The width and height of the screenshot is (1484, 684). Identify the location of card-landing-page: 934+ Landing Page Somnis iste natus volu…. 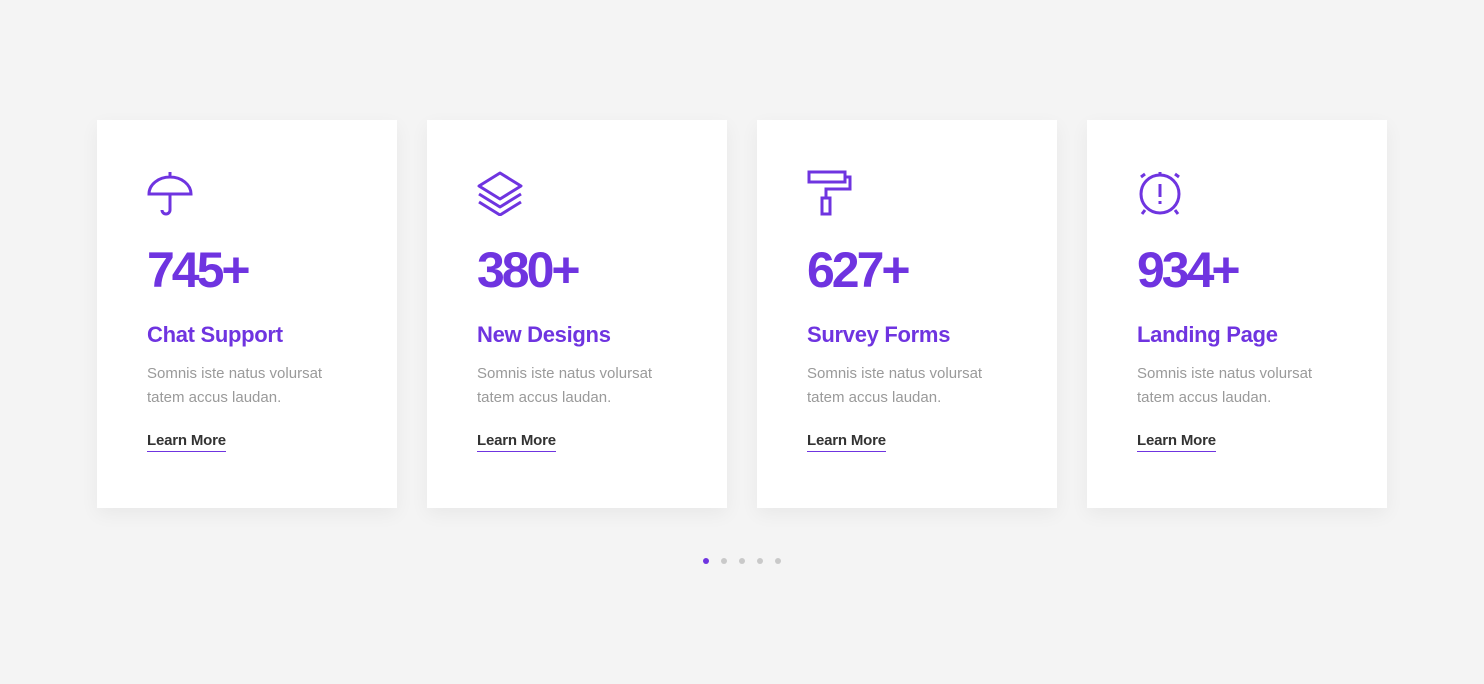
(1237, 314).